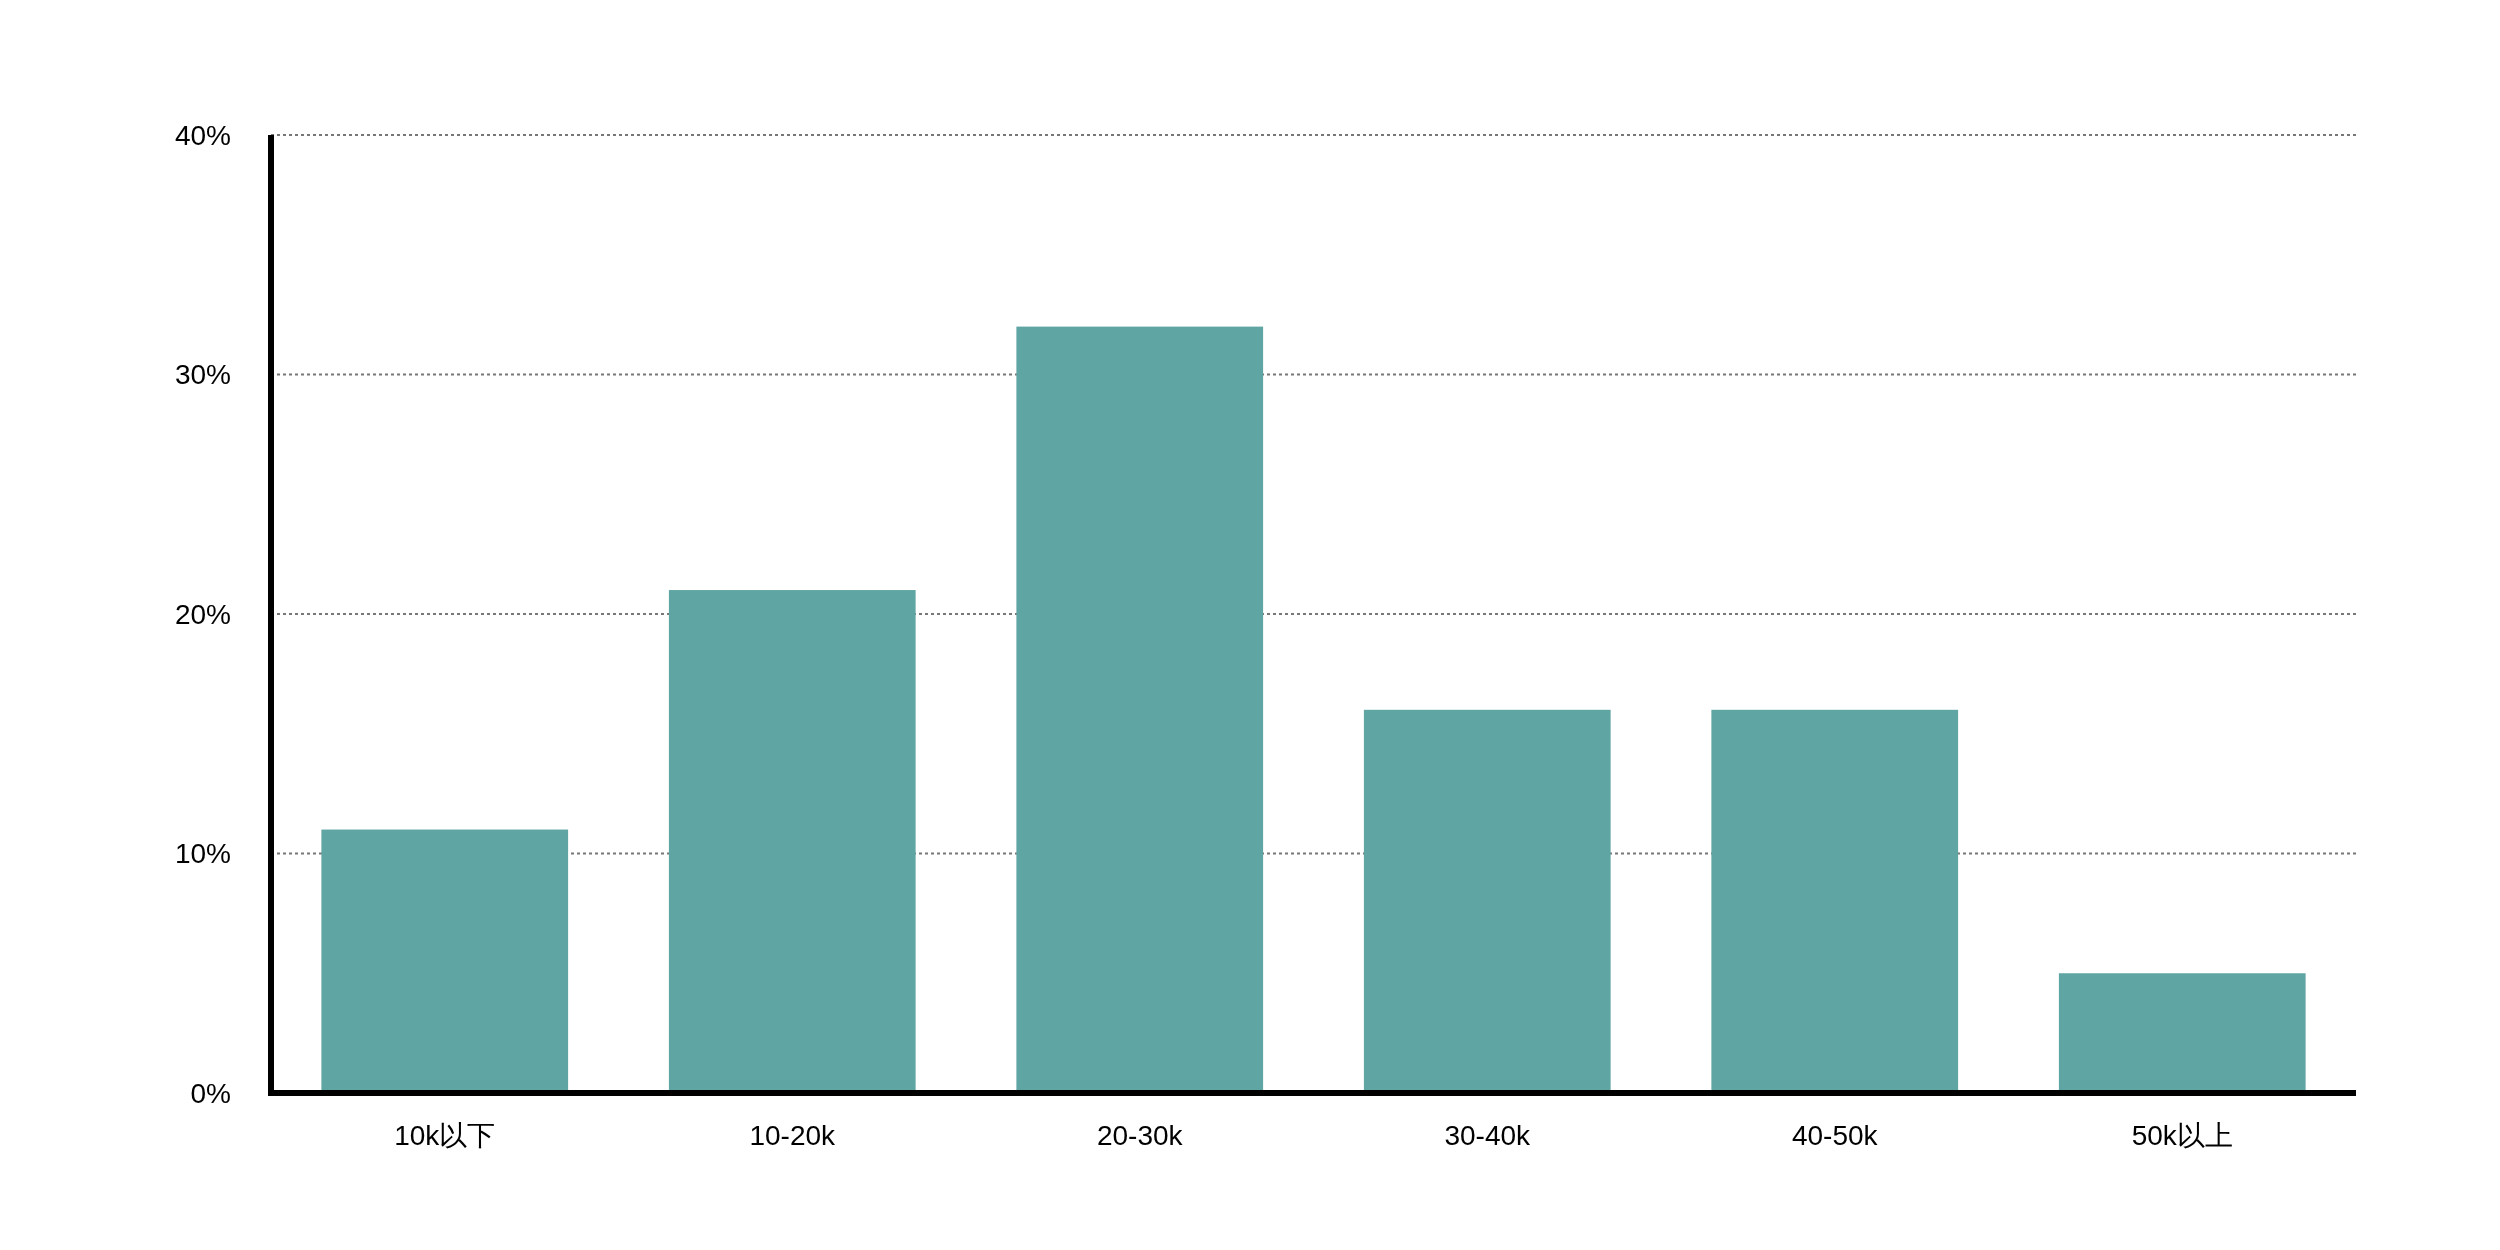 The image size is (2500, 1250). What do you see at coordinates (2182, 1135) in the screenshot?
I see `x-tick-label: 50k以上` at bounding box center [2182, 1135].